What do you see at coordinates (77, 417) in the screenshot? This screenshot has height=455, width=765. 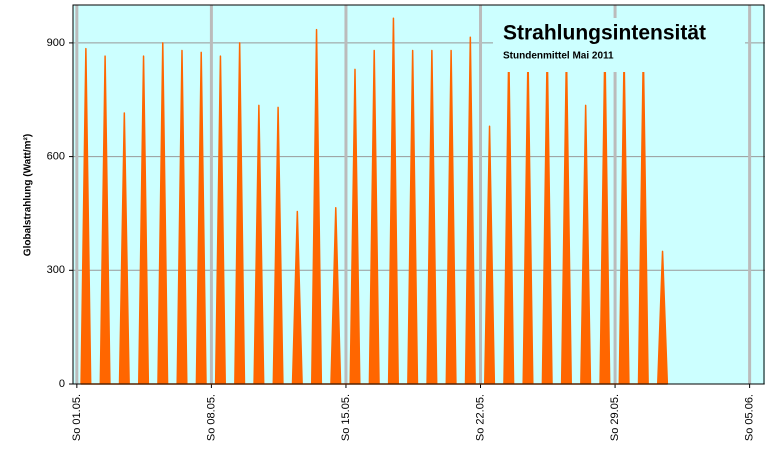 I see `x-tick-label: So 01.05.` at bounding box center [77, 417].